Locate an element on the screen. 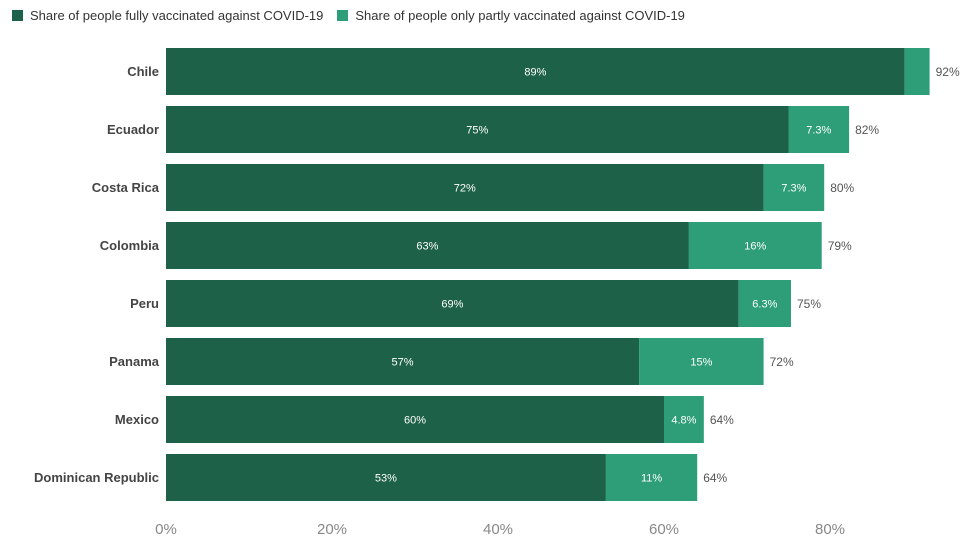 Image resolution: width=969 pixels, height=539 pixels. bar-value-label: 53% is located at coordinates (386, 479).